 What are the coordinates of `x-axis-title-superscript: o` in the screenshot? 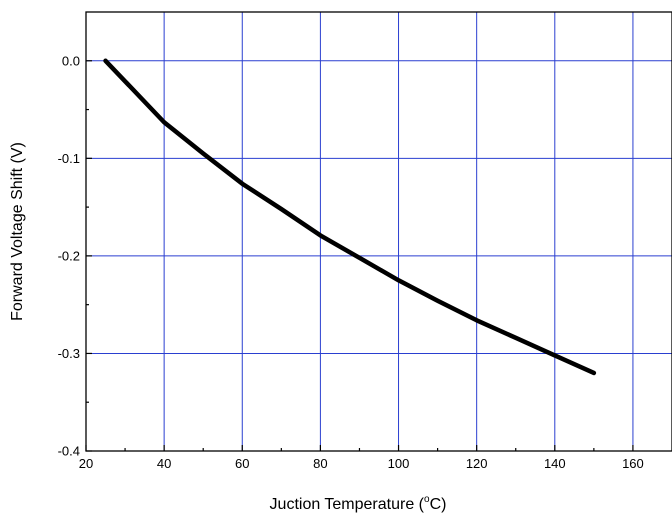 It's located at (427, 499).